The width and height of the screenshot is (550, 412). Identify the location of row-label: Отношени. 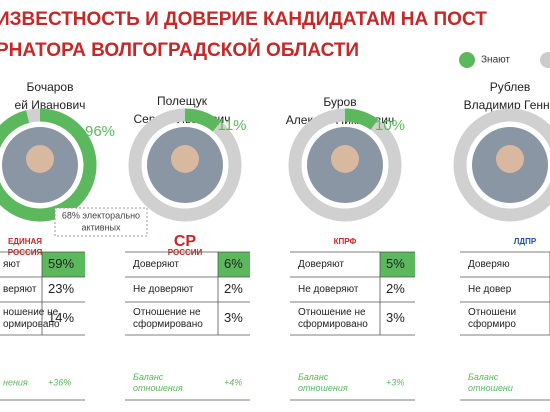
(492, 312).